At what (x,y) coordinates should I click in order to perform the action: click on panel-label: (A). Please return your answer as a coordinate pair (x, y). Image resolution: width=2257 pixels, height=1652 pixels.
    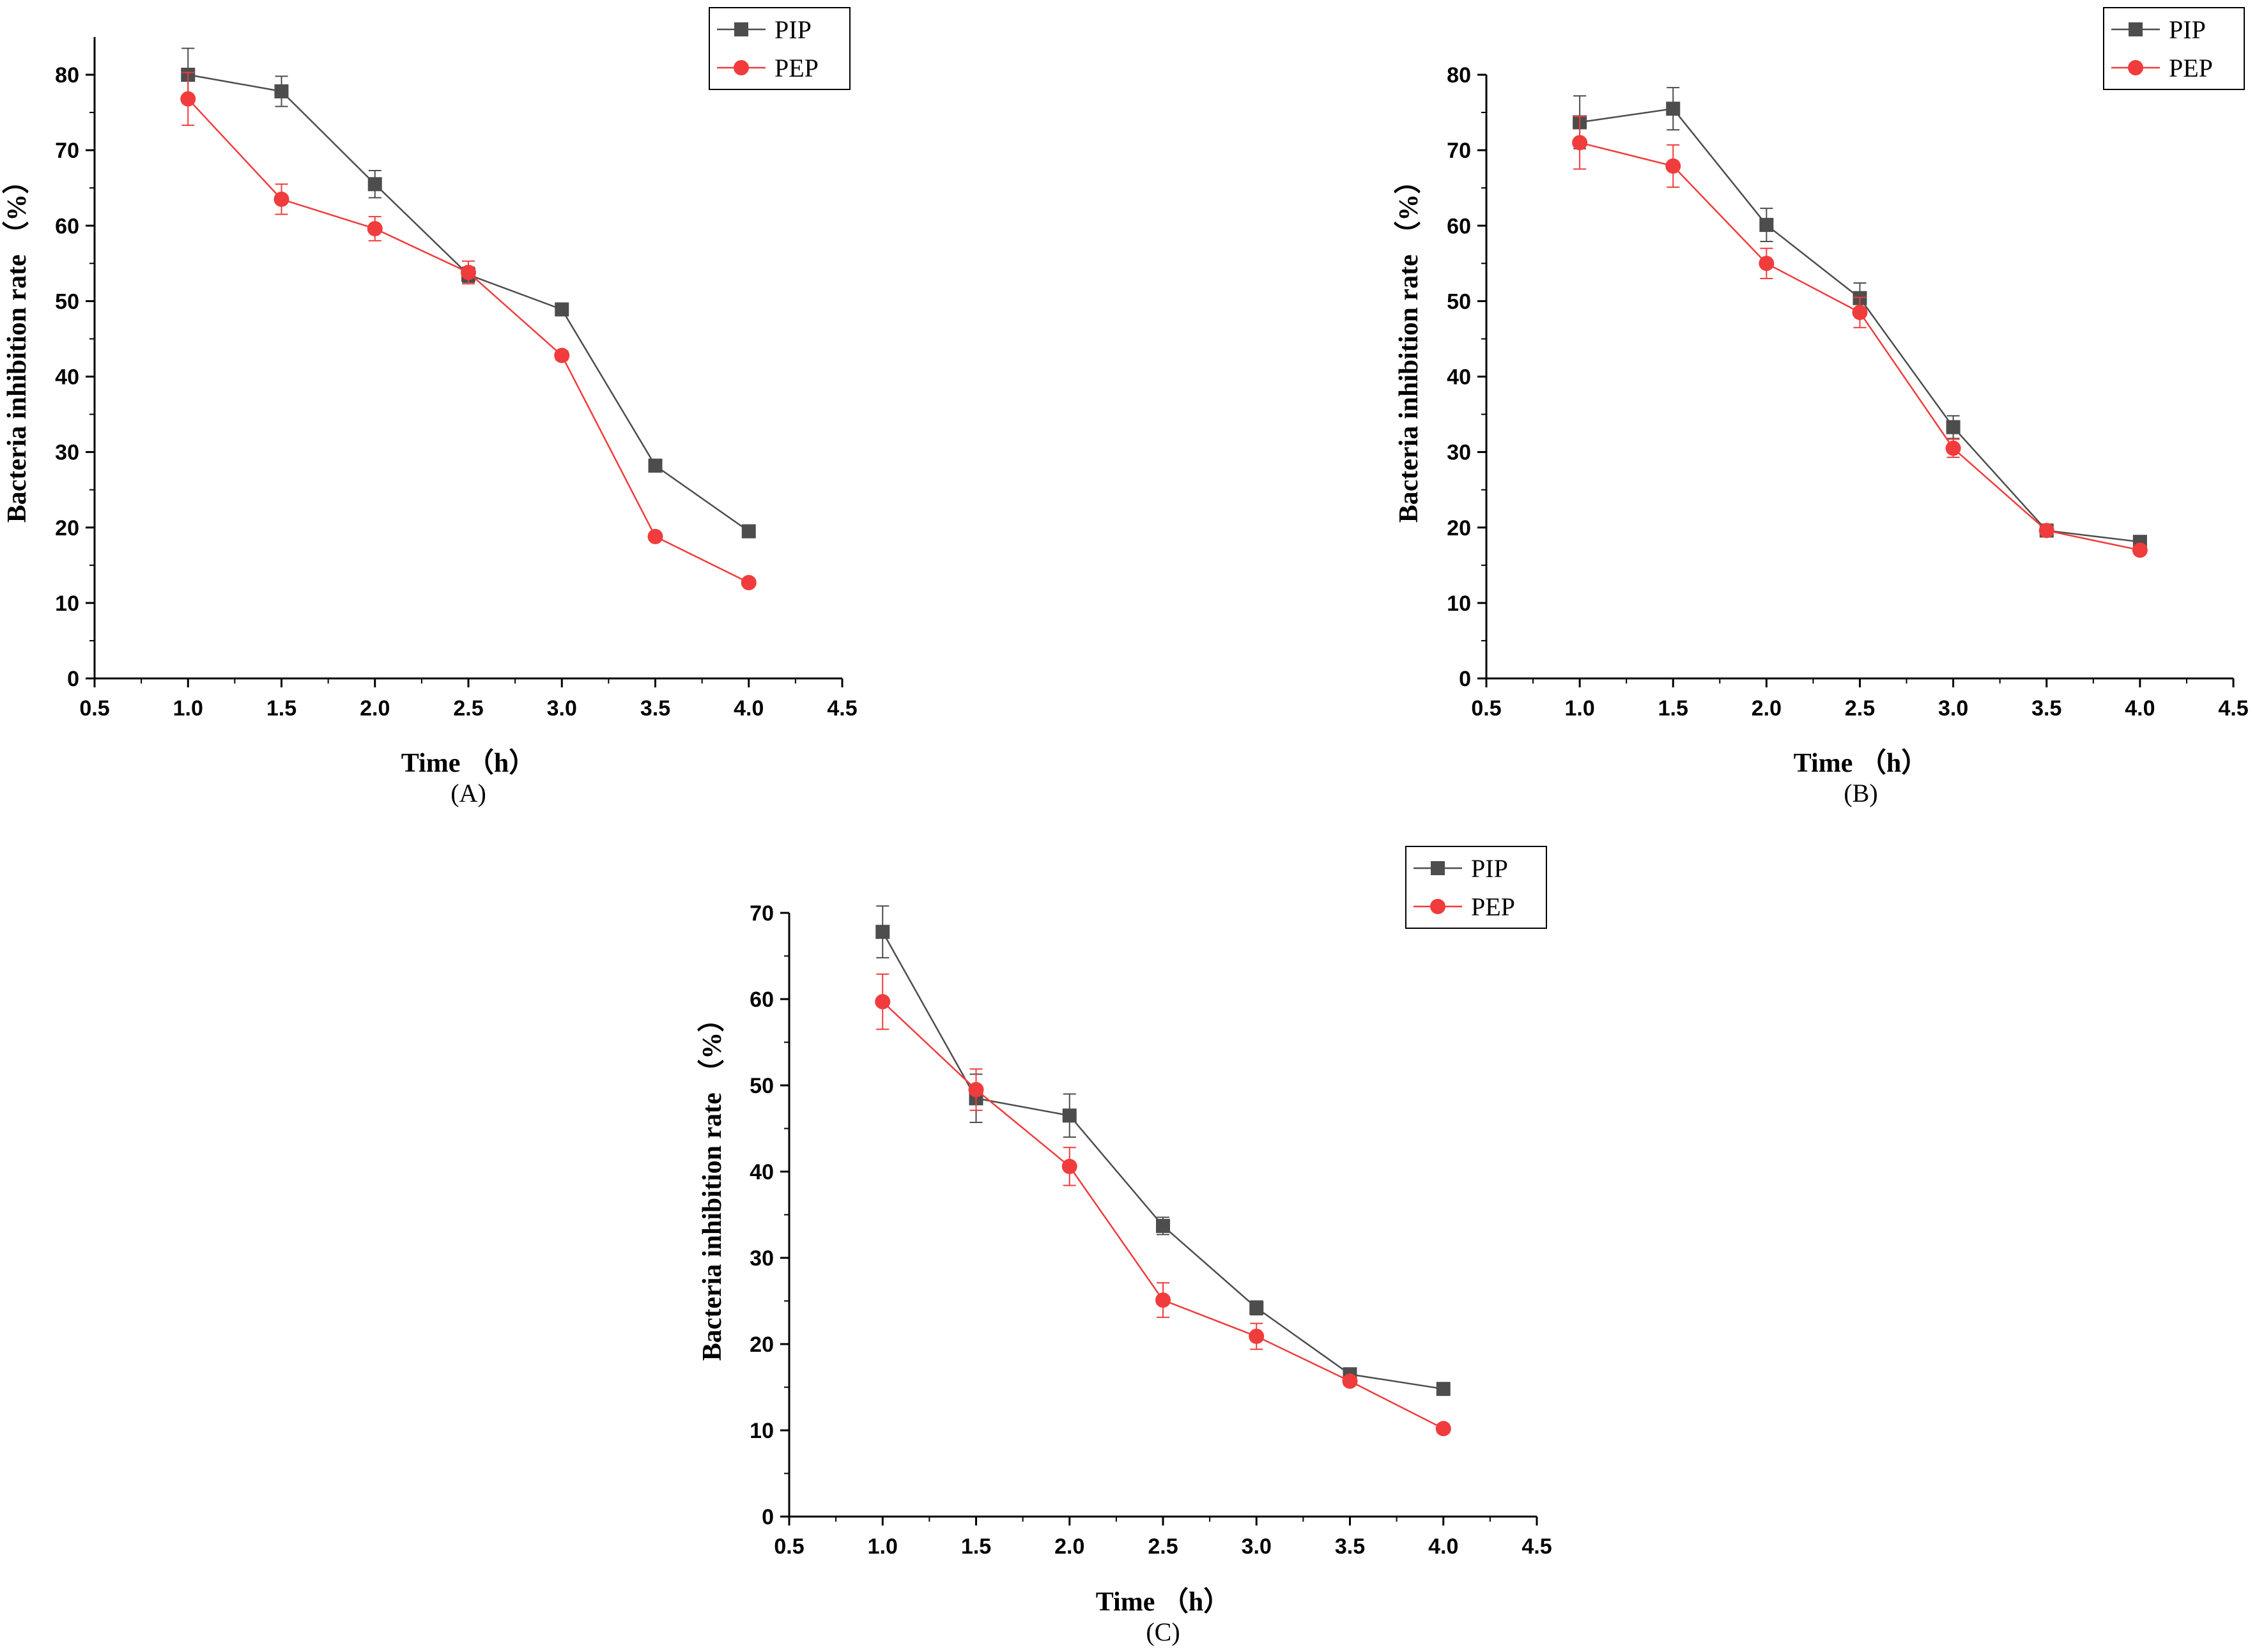
    Looking at the image, I should click on (469, 793).